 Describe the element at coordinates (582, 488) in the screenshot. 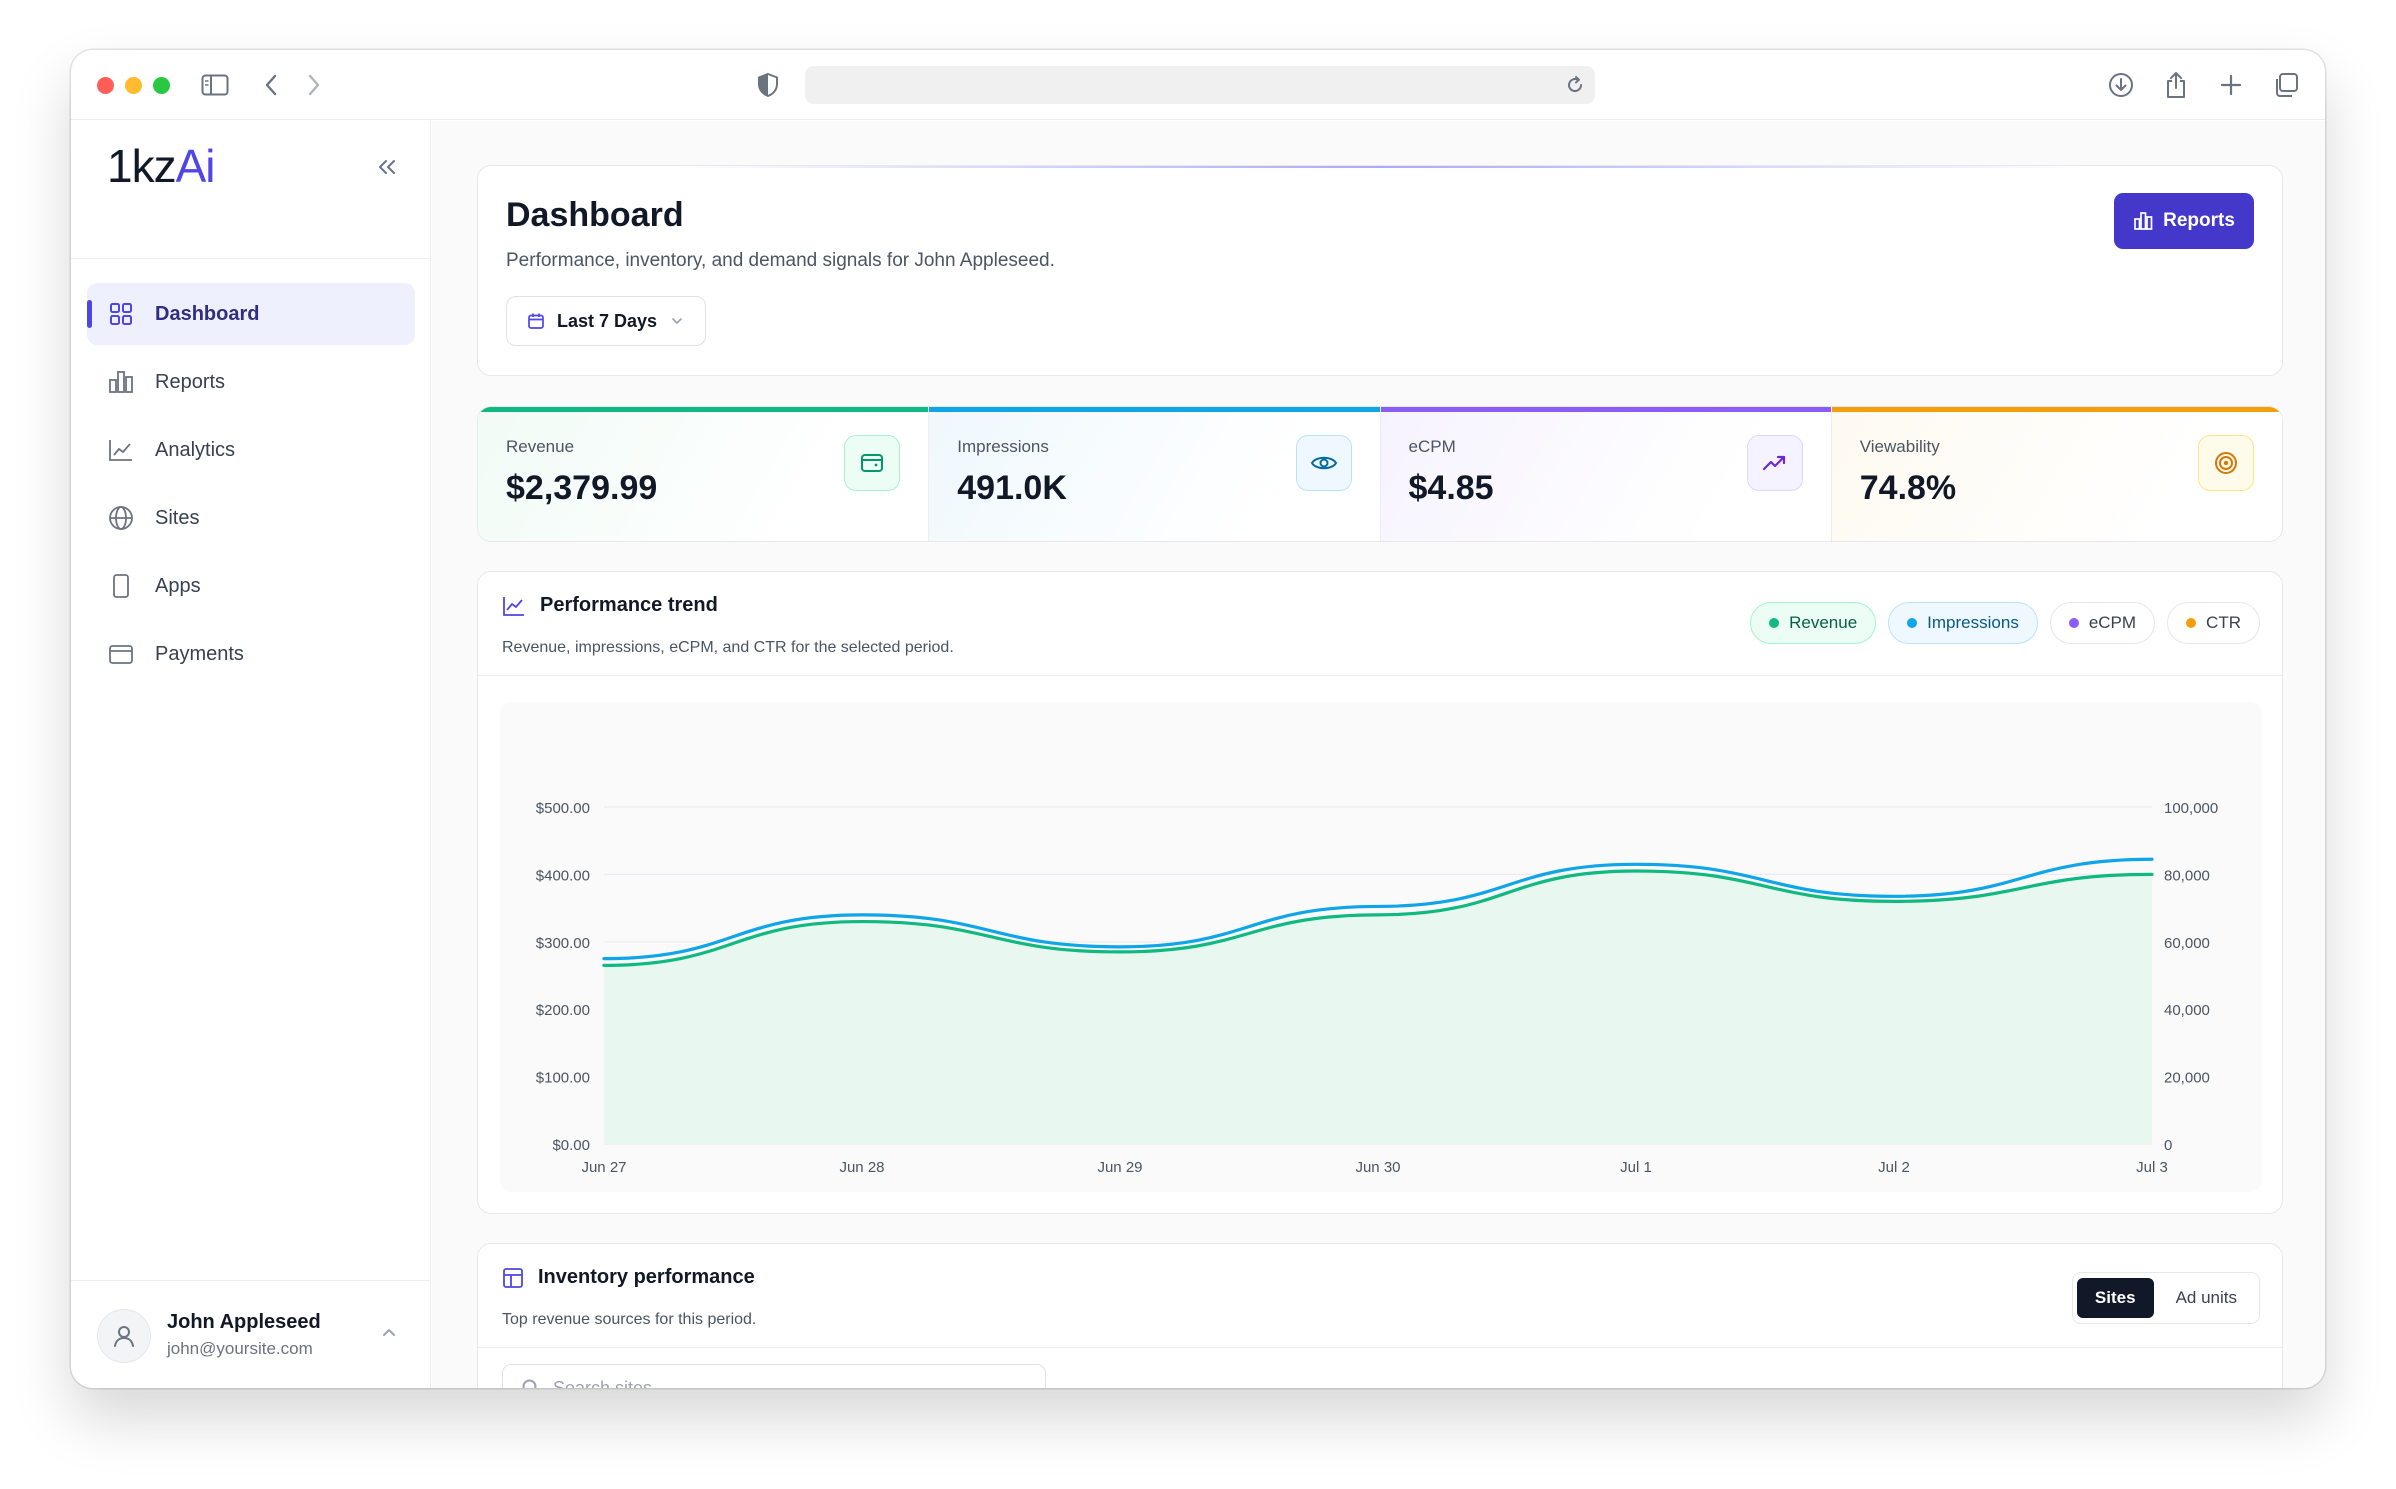

I see `kpi-value: $2,379.99` at that location.